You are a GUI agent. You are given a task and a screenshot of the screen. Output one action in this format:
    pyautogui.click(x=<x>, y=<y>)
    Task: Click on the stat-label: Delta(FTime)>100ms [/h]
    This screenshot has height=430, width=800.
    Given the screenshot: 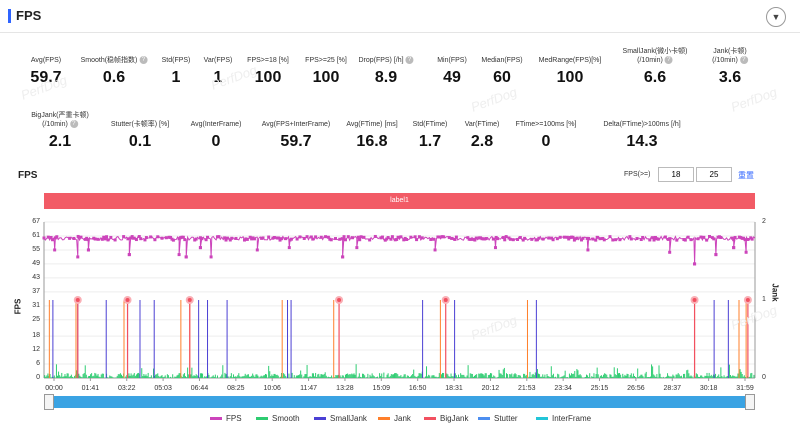 What is the action you would take?
    pyautogui.click(x=641, y=124)
    